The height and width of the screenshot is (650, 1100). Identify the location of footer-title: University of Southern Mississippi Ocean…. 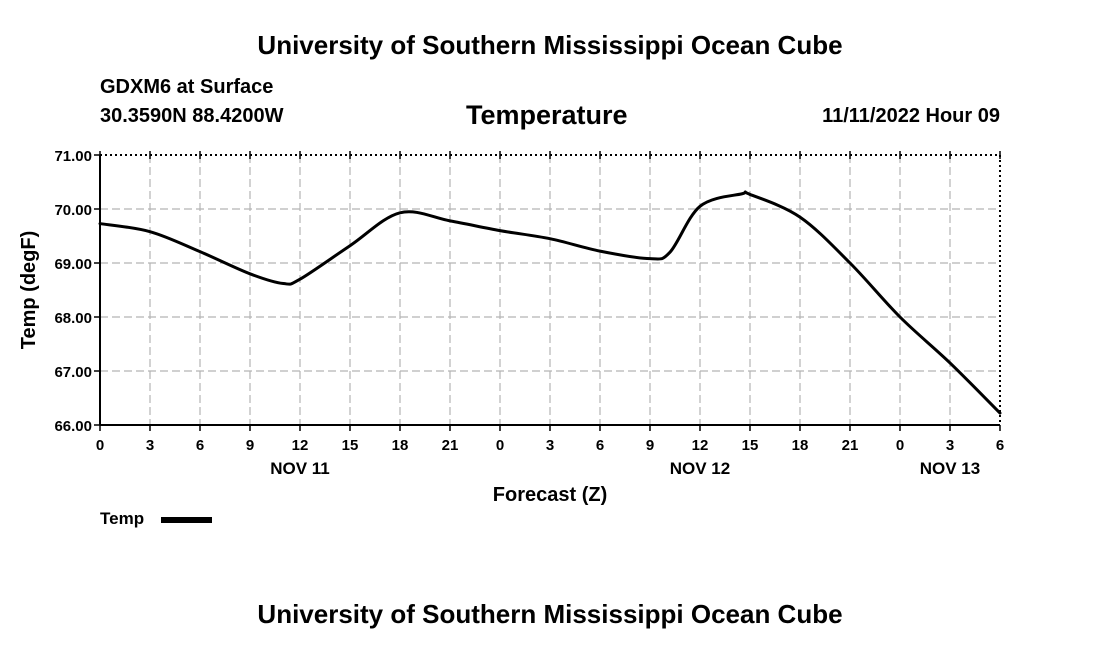
(550, 614).